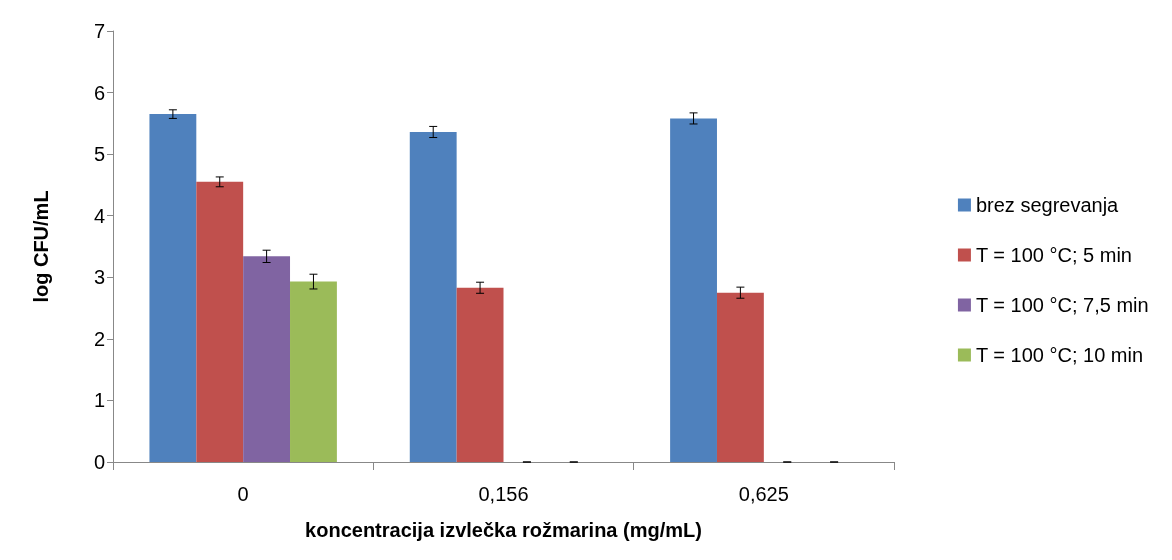 This screenshot has height=560, width=1172. Describe the element at coordinates (1059, 355) in the screenshot. I see `legend-label: T = 100 °C; 10 min` at that location.